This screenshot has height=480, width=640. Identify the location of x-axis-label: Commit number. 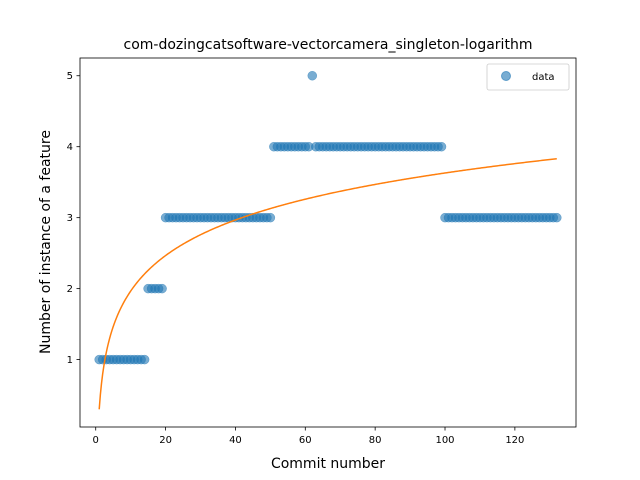
(328, 464).